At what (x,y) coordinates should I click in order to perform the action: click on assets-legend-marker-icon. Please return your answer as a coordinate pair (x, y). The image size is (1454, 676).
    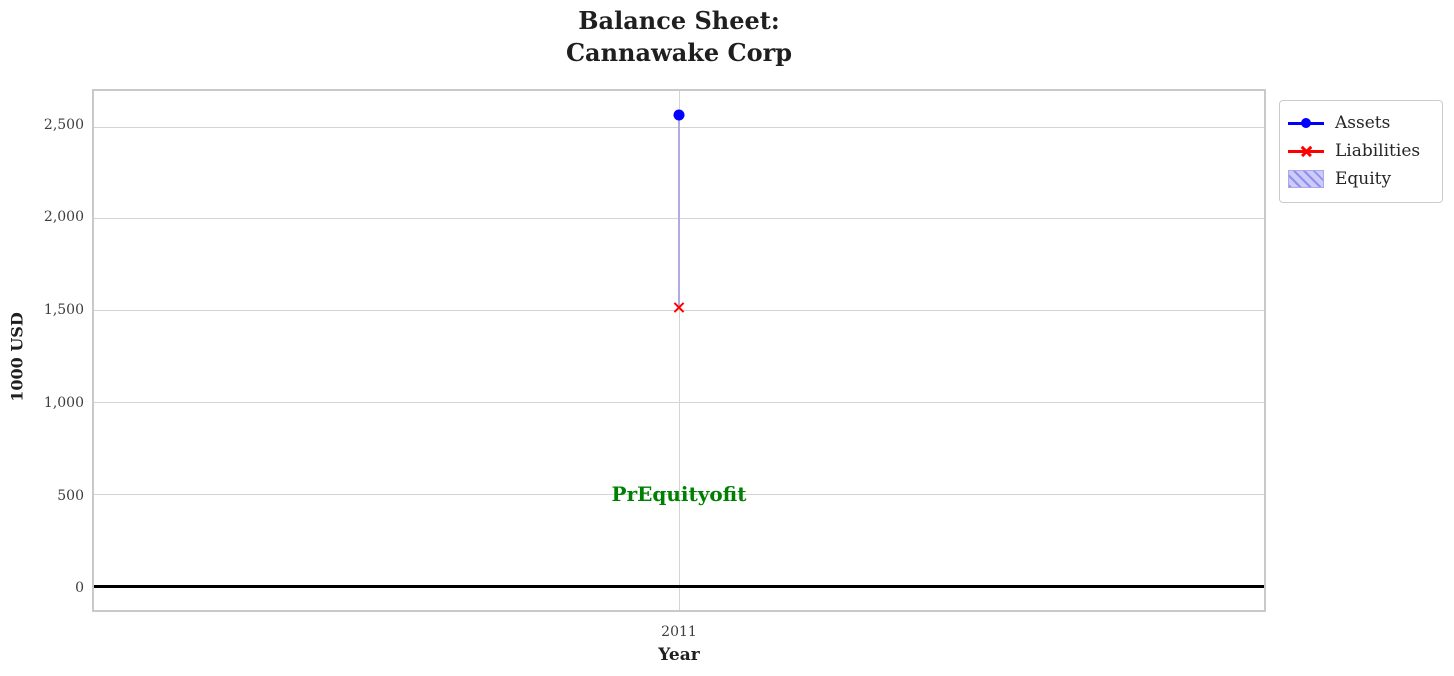
    Looking at the image, I should click on (1307, 123).